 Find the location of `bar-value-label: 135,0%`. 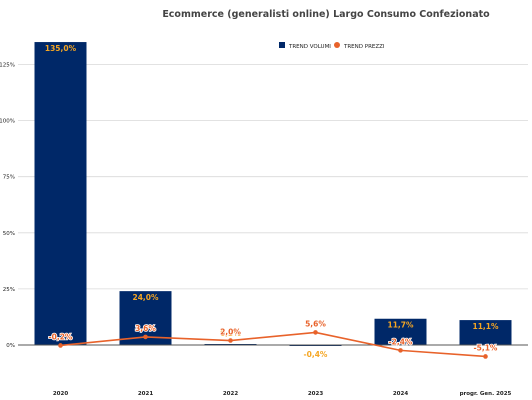

bar-value-label: 135,0% is located at coordinates (61, 48).